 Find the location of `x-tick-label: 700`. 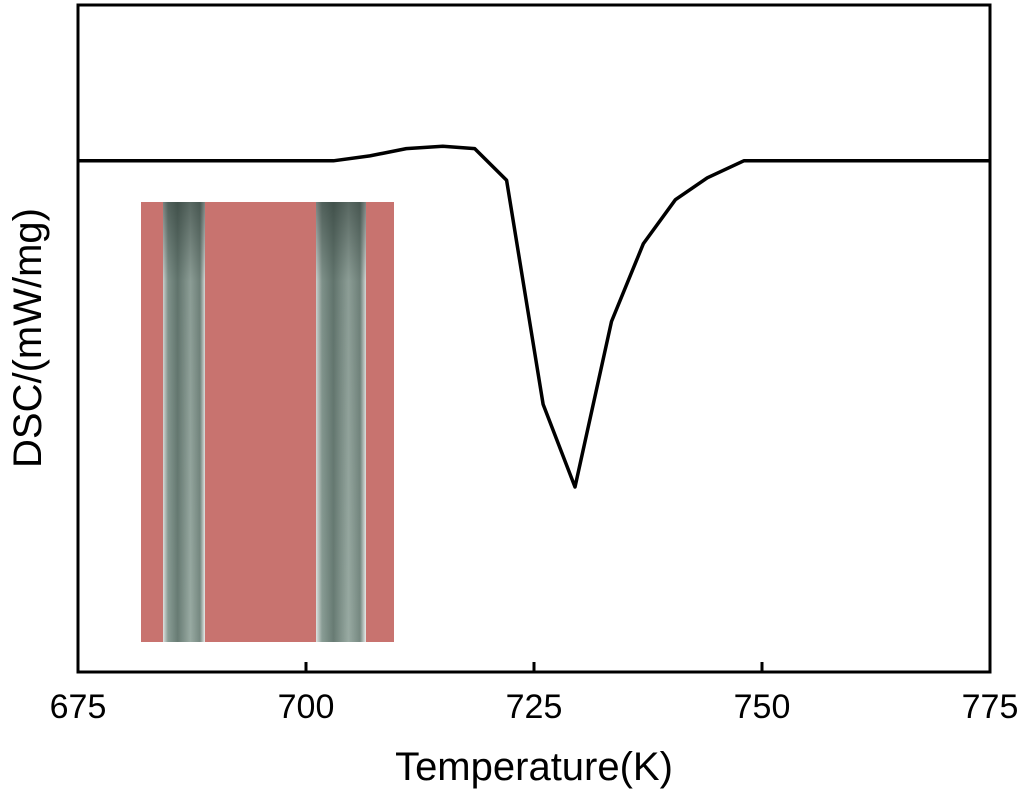

x-tick-label: 700 is located at coordinates (306, 707).